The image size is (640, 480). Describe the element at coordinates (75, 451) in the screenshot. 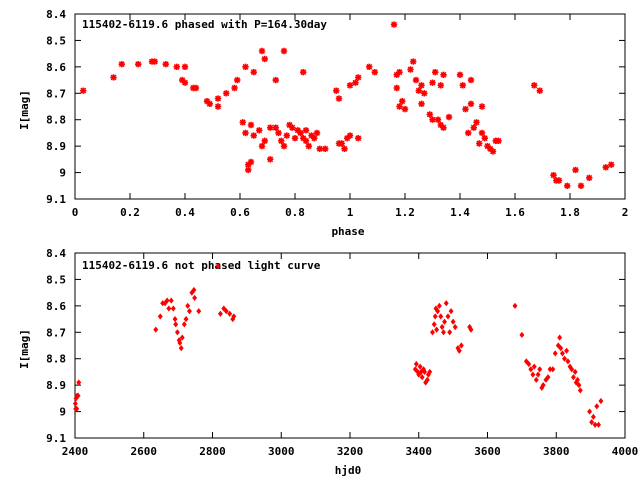

I see `x-tick-label: 2400` at that location.